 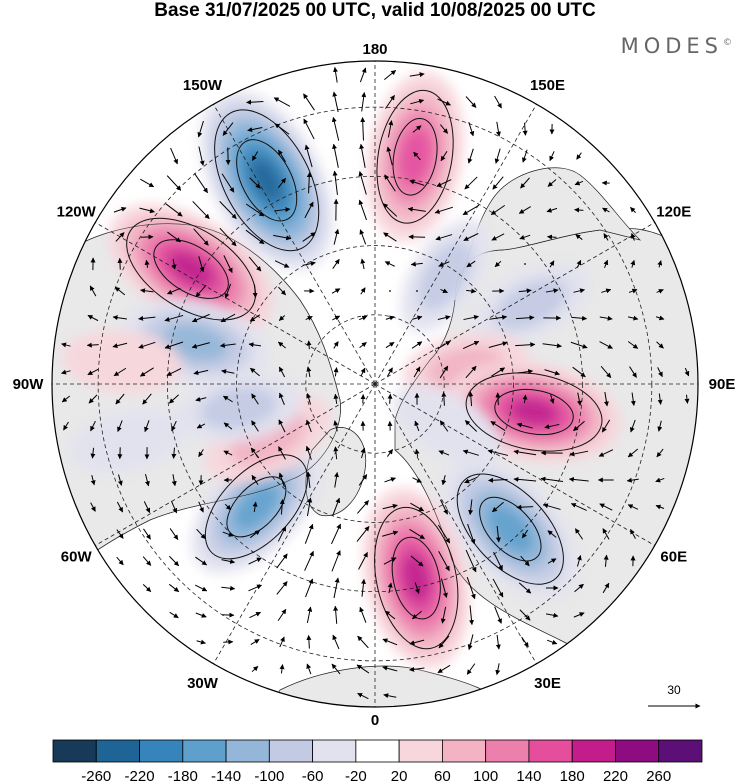 I want to click on contour-group, so click(x=416, y=578).